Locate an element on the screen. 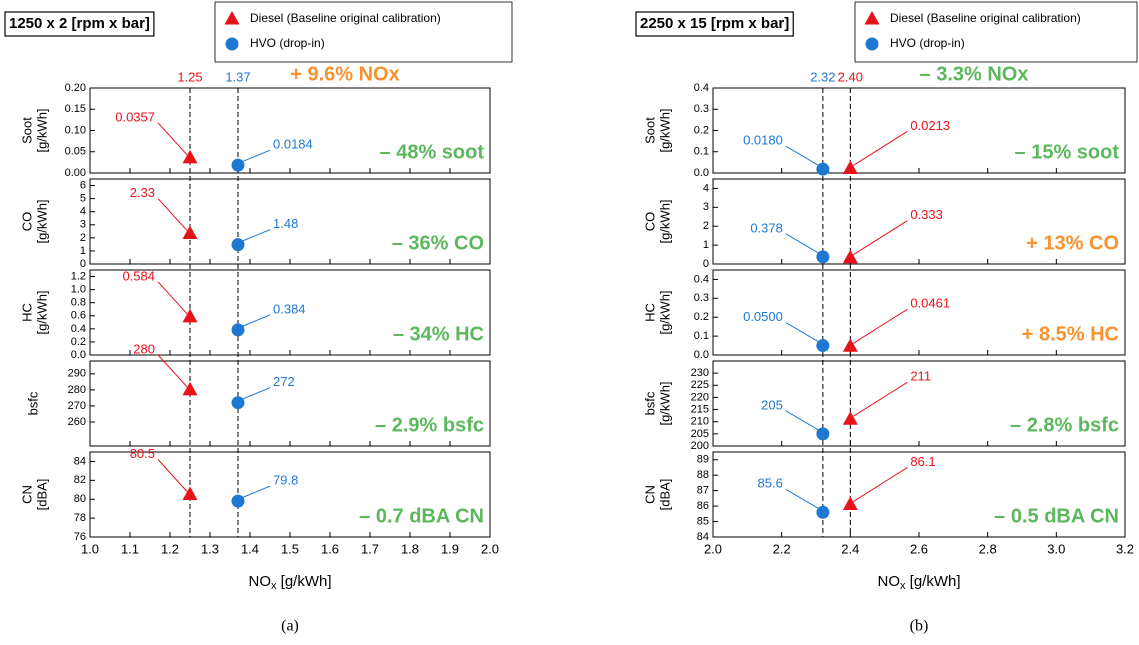 The width and height of the screenshot is (1139, 645). value-label: 0.0500 is located at coordinates (763, 316).